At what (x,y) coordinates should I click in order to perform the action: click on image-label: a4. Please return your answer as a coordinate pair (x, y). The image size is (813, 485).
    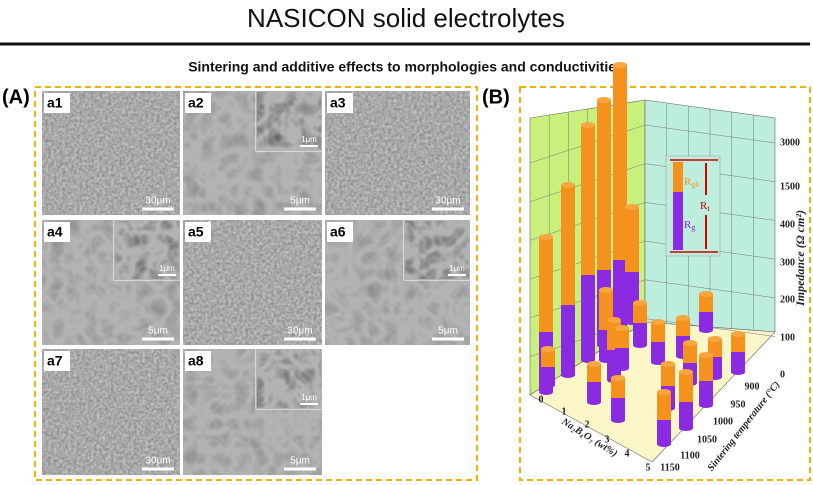
    Looking at the image, I should click on (55, 232).